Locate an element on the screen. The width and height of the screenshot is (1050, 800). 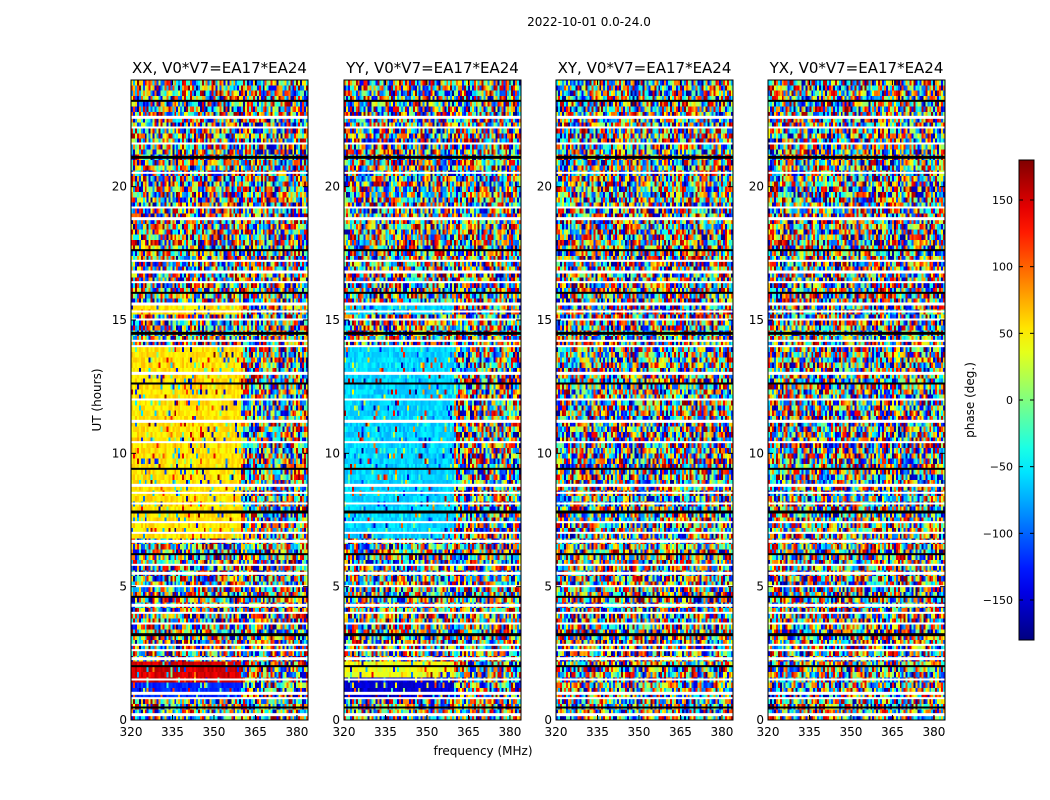
colorbar-tick-label: 0 is located at coordinates (1009, 400).